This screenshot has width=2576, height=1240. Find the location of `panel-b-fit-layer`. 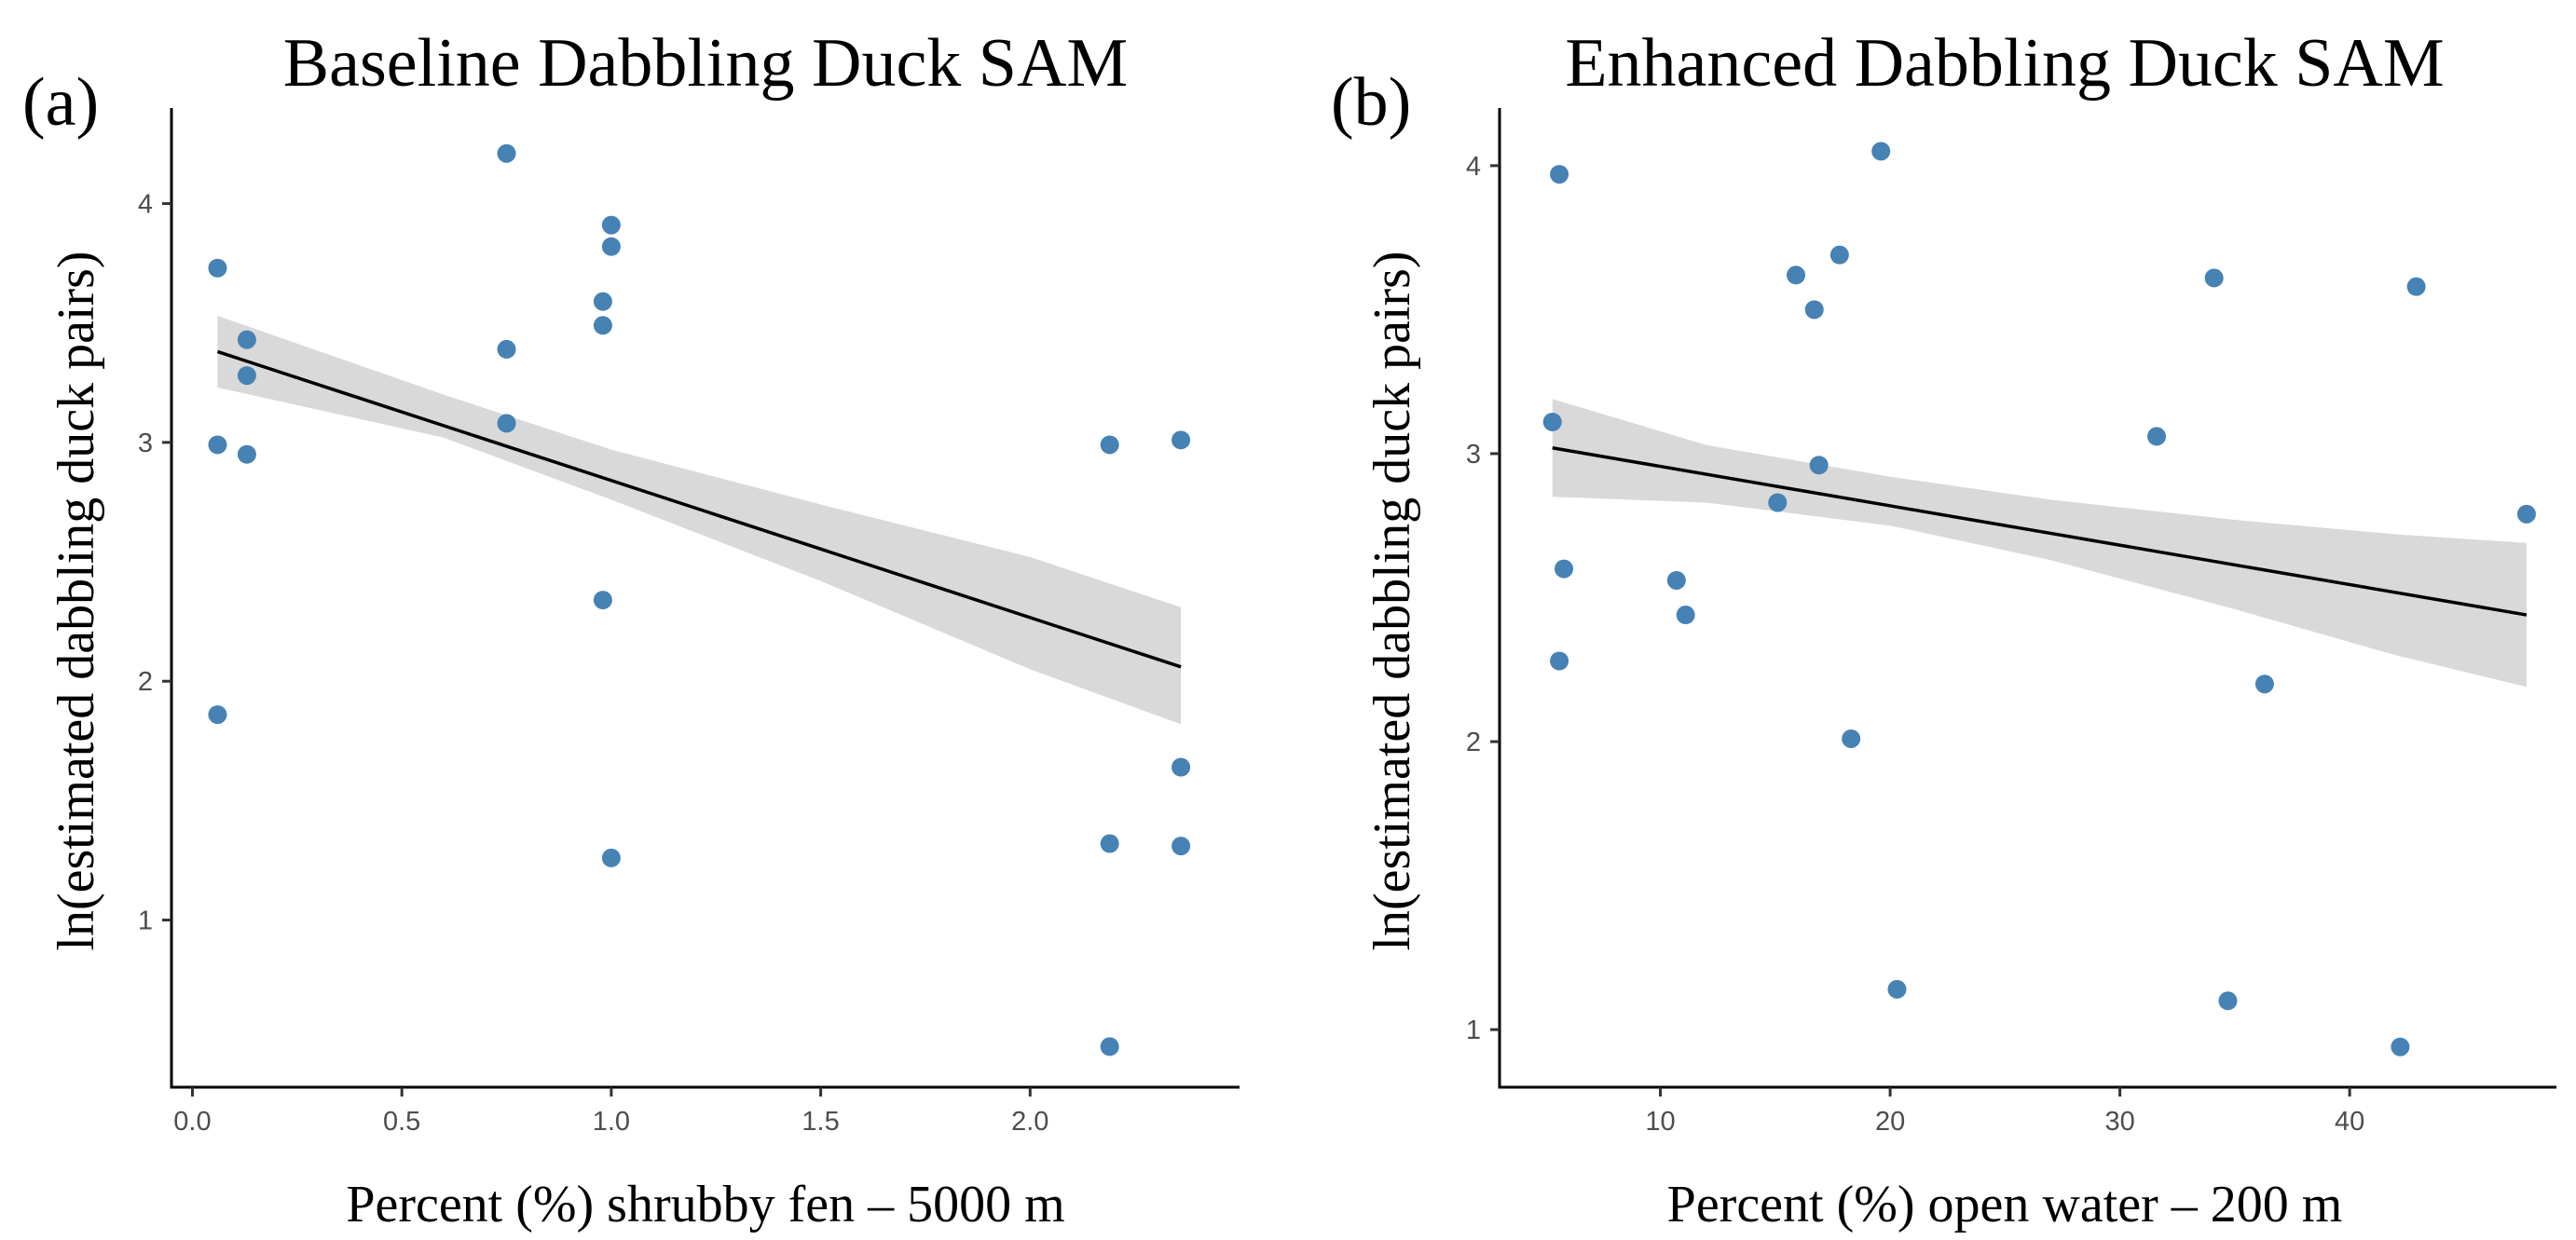

panel-b-fit-layer is located at coordinates (2040, 531).